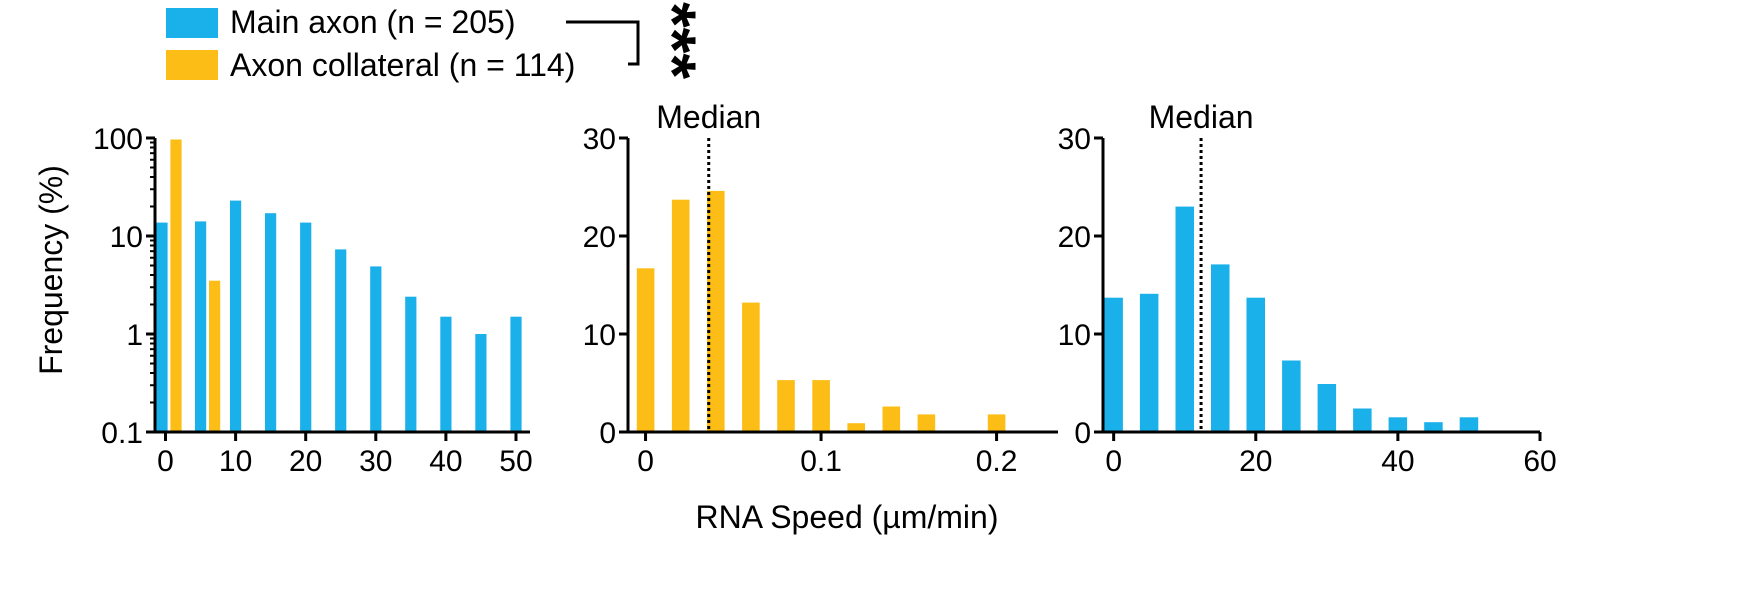  I want to click on legend-swatch-main-axon, so click(192, 23).